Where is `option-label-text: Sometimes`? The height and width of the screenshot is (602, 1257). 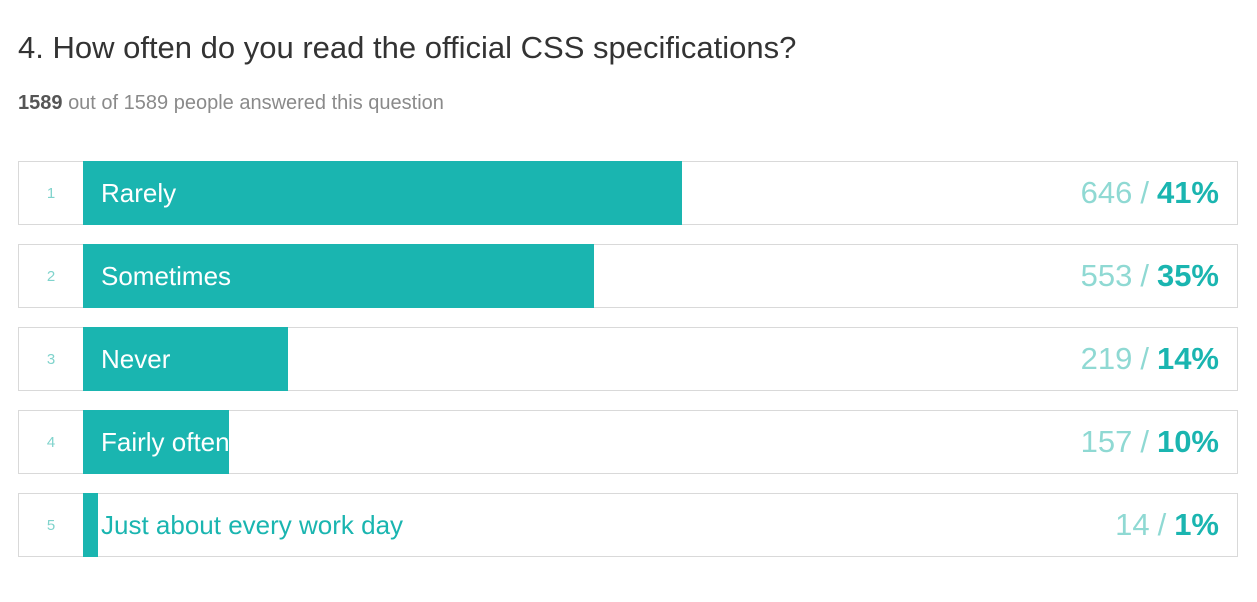 option-label-text: Sometimes is located at coordinates (166, 275).